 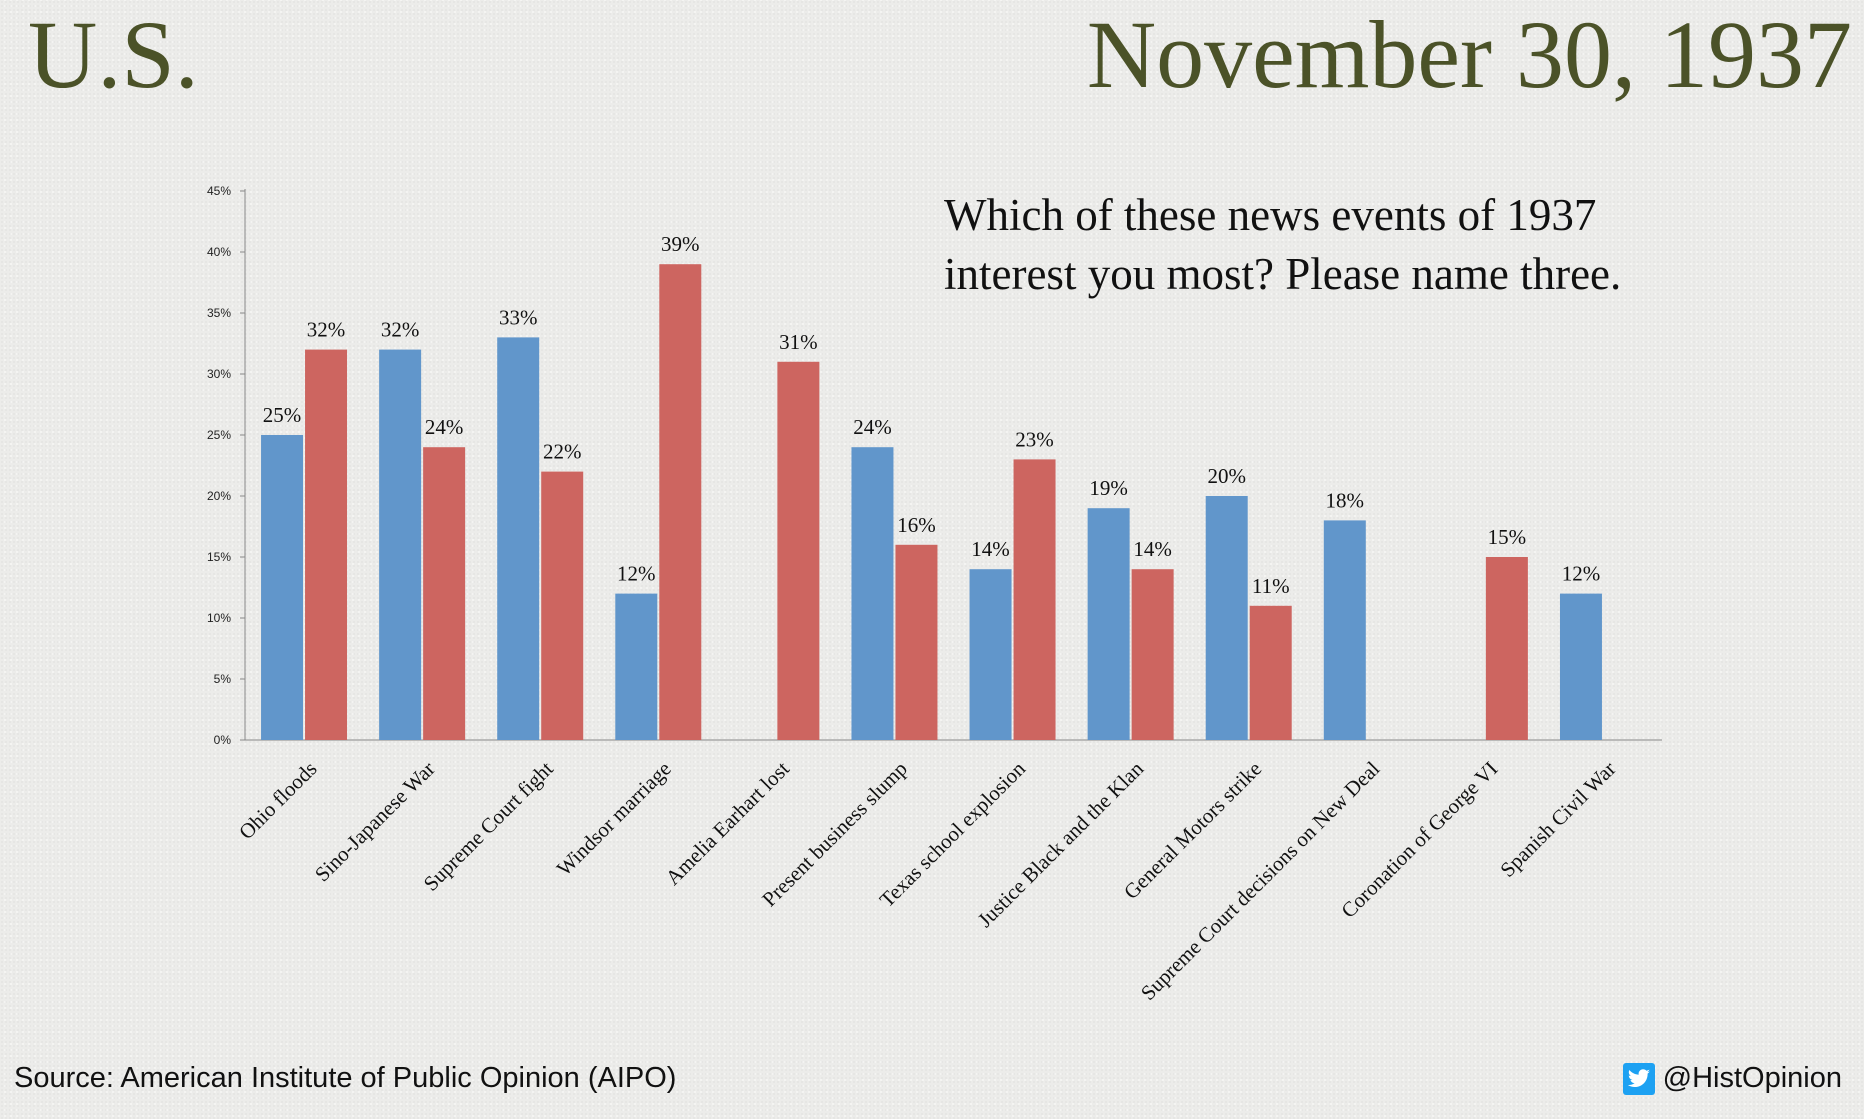 What do you see at coordinates (1034, 439) in the screenshot?
I see `data-label: 23%` at bounding box center [1034, 439].